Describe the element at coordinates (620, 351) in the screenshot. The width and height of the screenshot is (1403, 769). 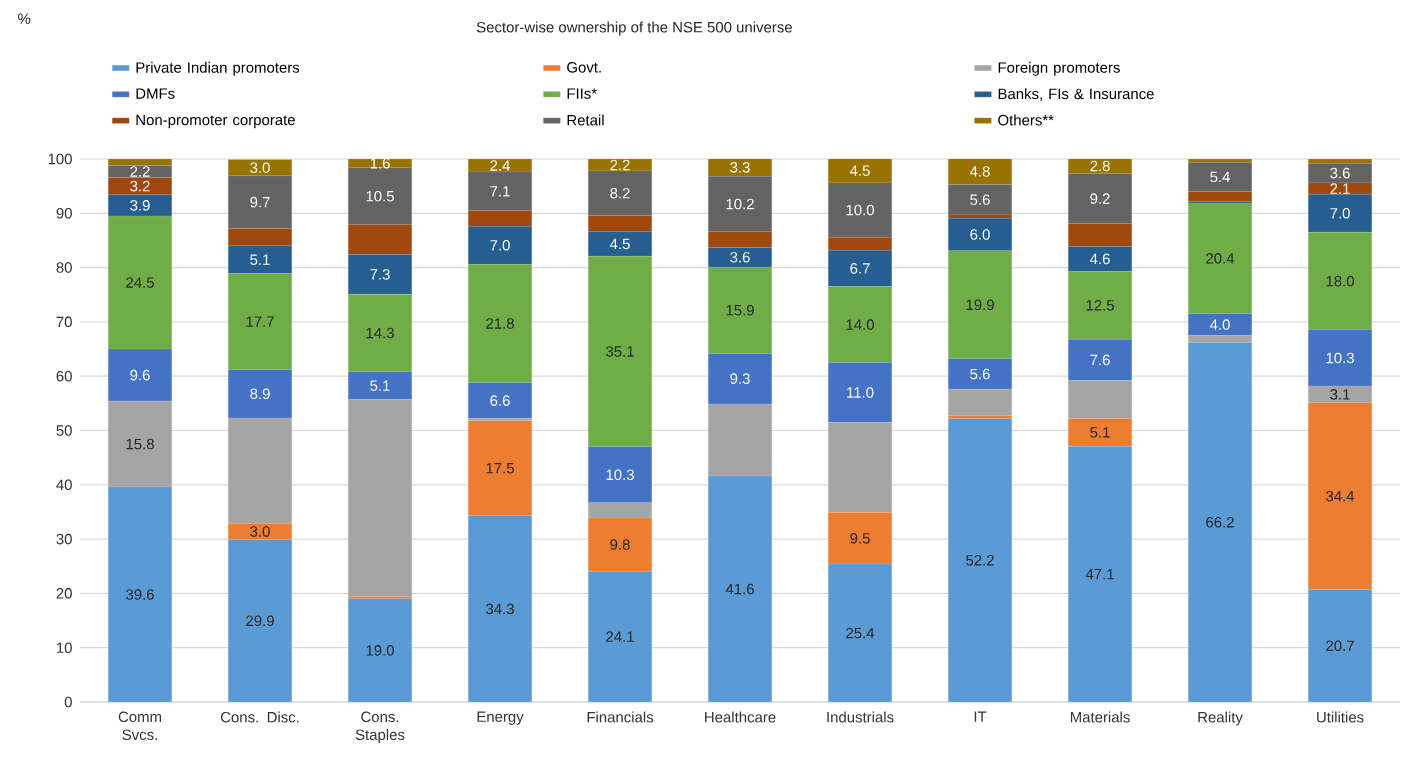
I see `data-label: 35.1` at that location.